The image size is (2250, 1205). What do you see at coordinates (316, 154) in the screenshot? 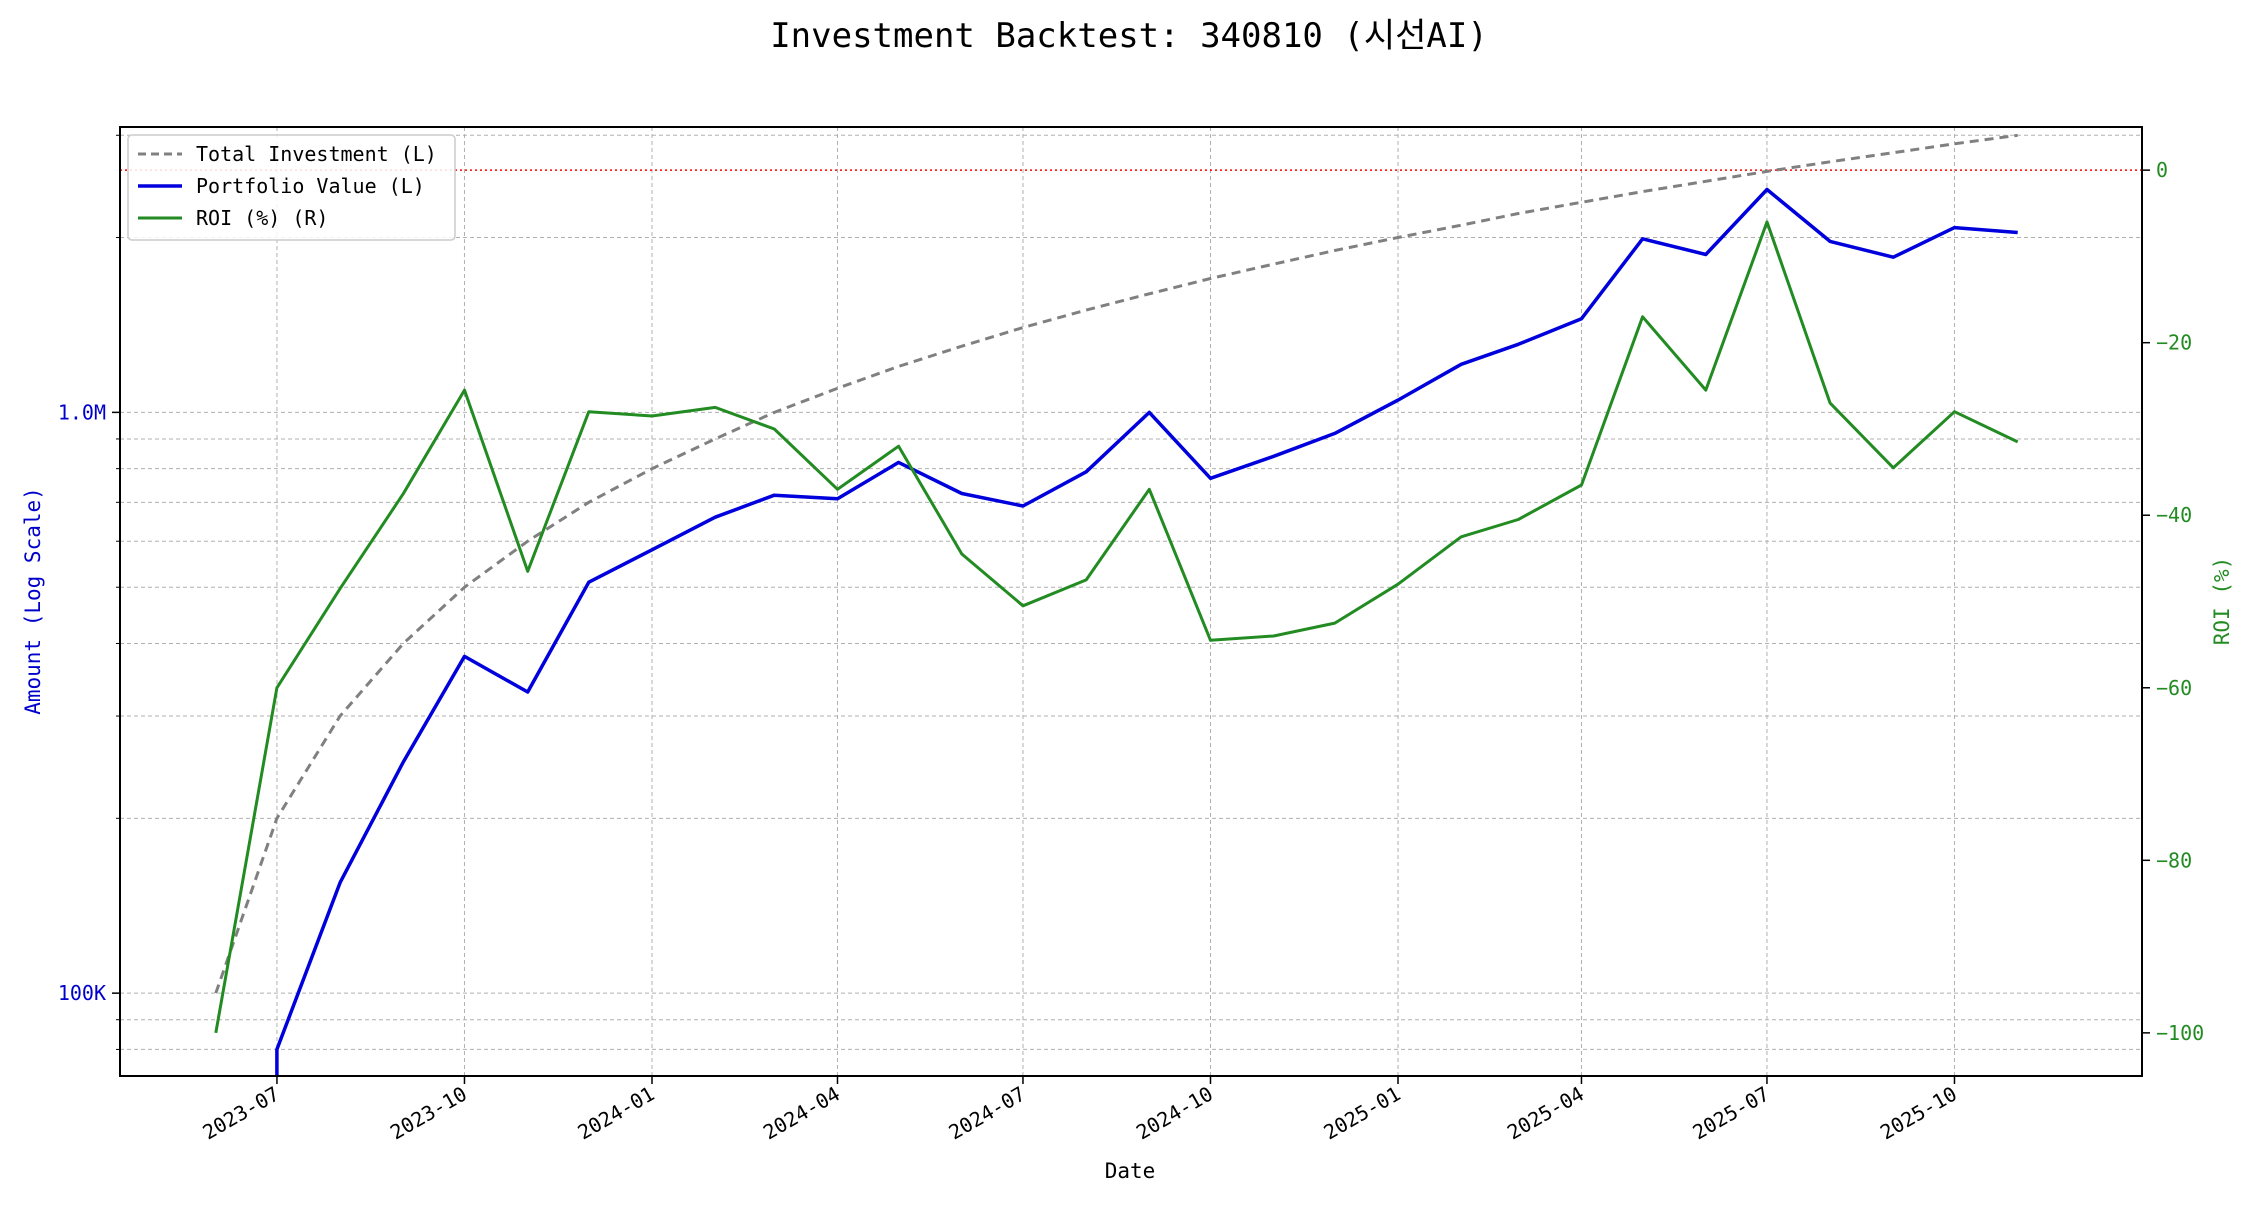
I see `legend-label-total-investment: Total Investment (L)` at bounding box center [316, 154].